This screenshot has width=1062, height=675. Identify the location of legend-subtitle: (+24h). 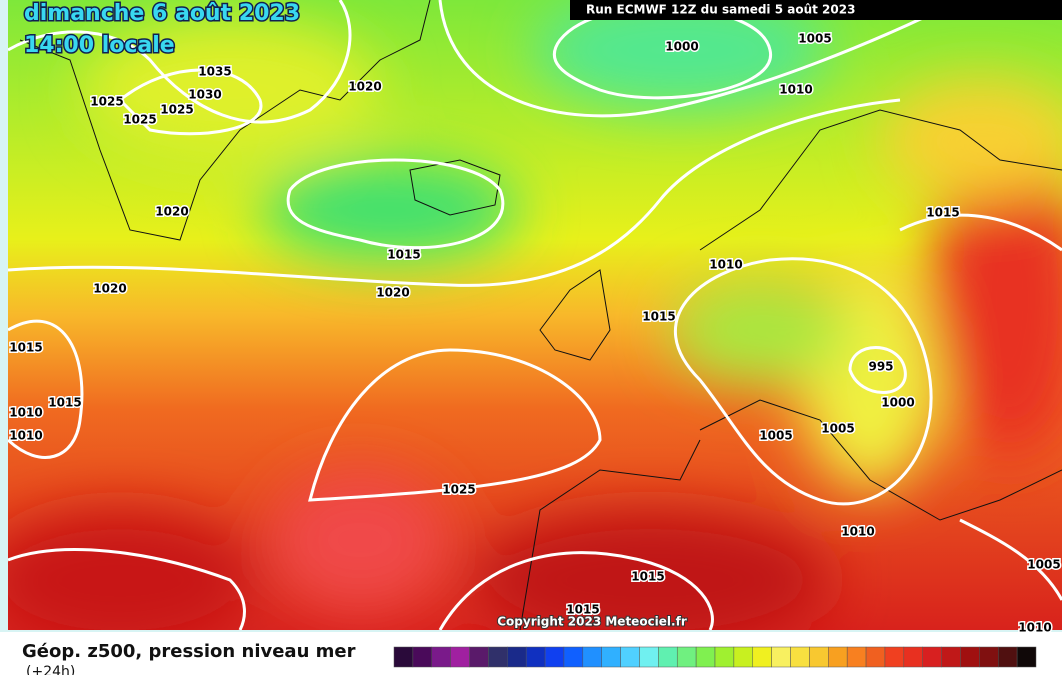
(50, 669).